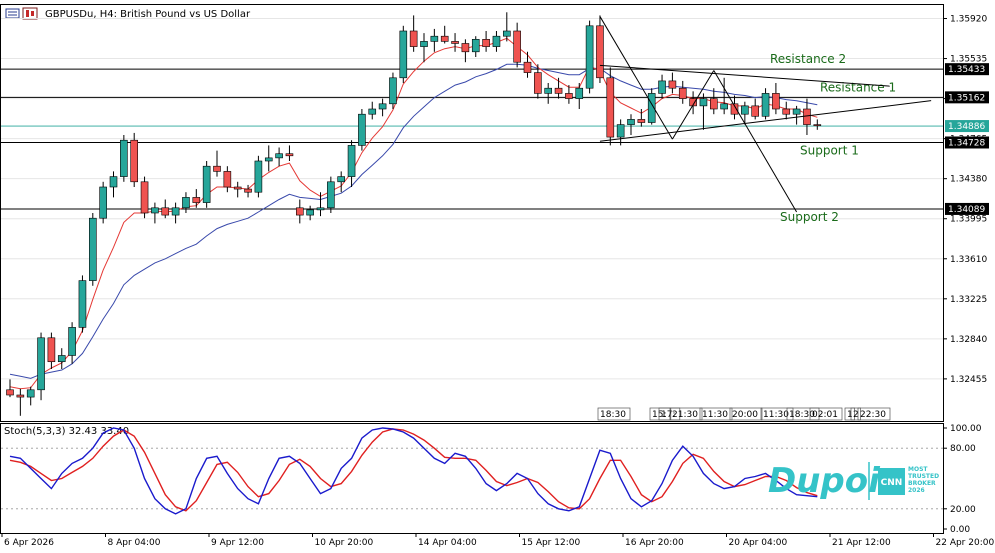 Image resolution: width=995 pixels, height=553 pixels. I want to click on scroll-label-8: 02:01, so click(826, 414).